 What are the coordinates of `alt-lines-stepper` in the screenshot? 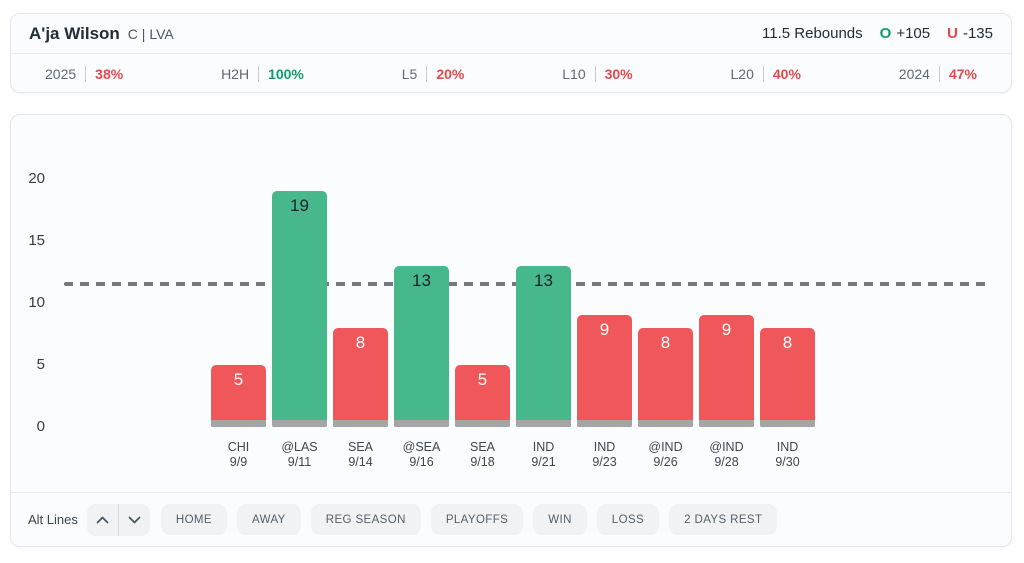 It's located at (118, 519).